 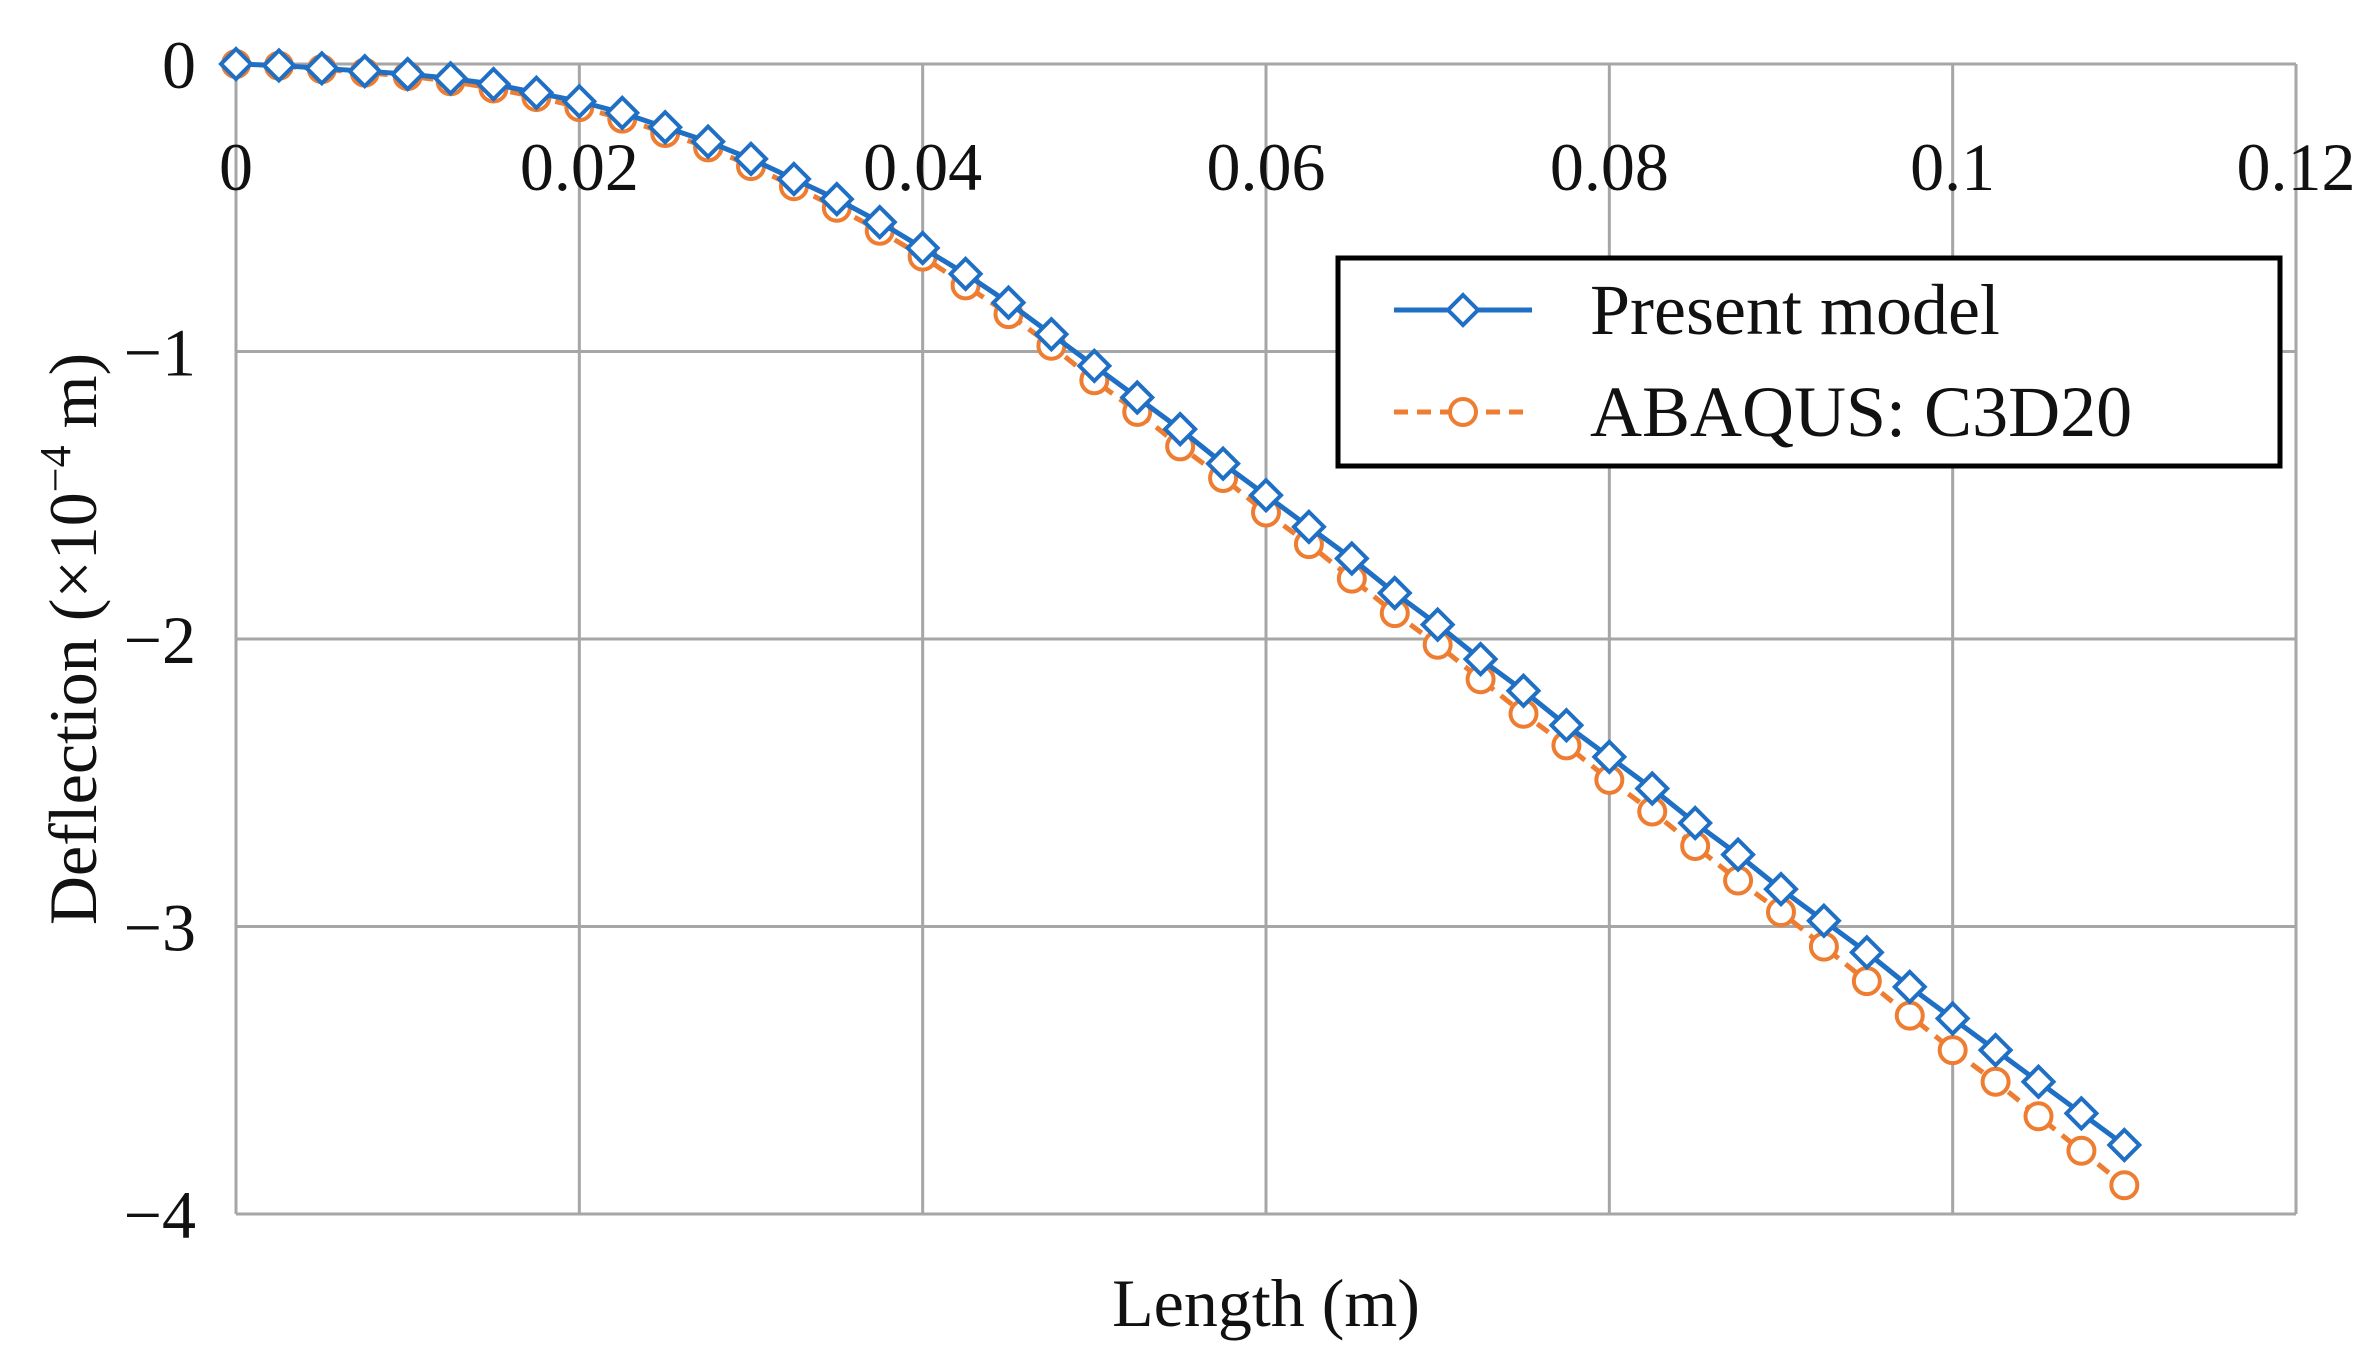 What do you see at coordinates (160, 353) in the screenshot?
I see `y-tick-label: −1` at bounding box center [160, 353].